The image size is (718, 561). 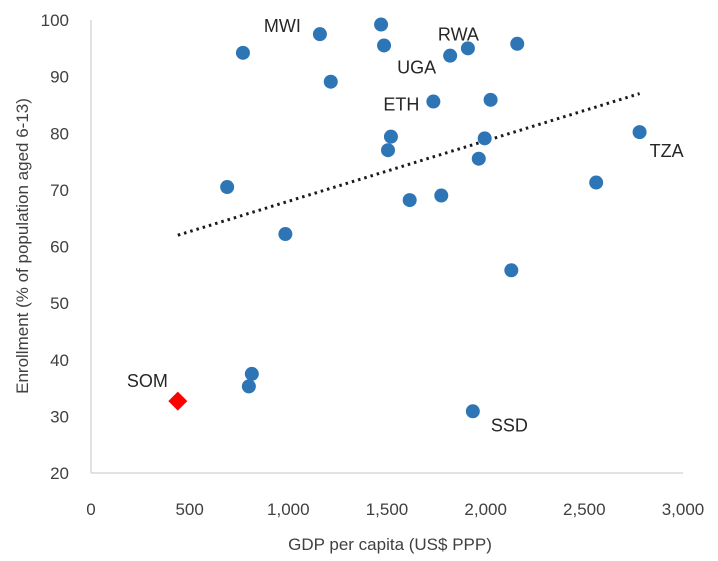 I want to click on x-tick-label: 1,000, so click(x=288, y=509).